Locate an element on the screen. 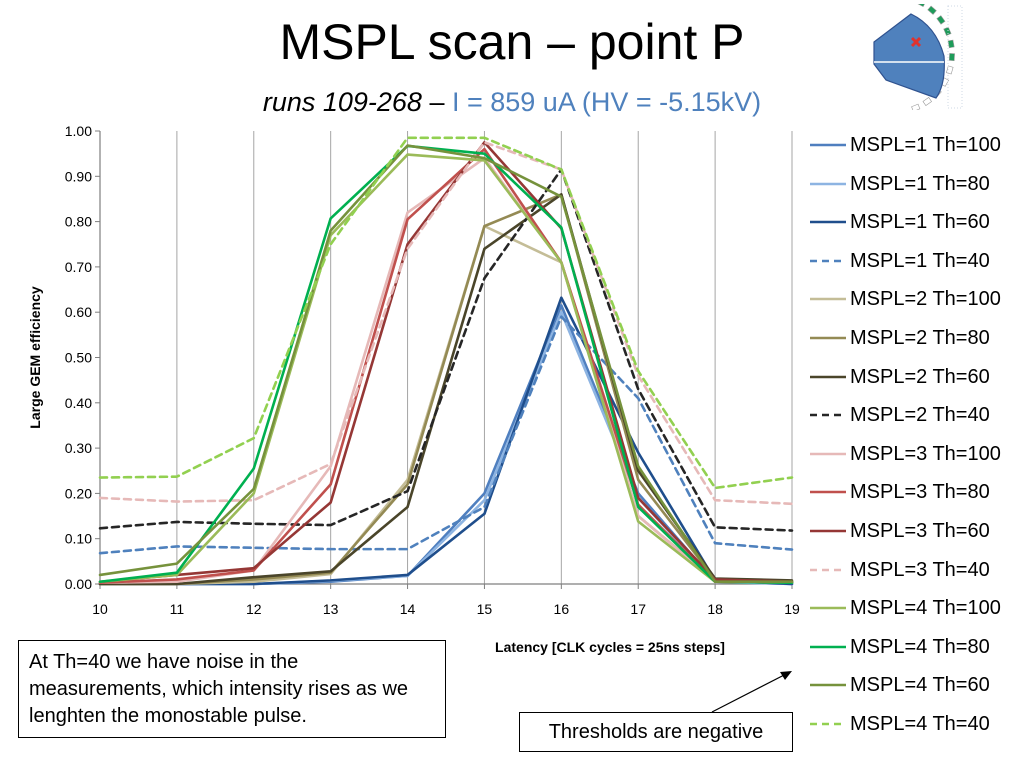 Image resolution: width=1024 pixels, height=768 pixels. legend-label: MSPL=4 Th=40 is located at coordinates (920, 724).